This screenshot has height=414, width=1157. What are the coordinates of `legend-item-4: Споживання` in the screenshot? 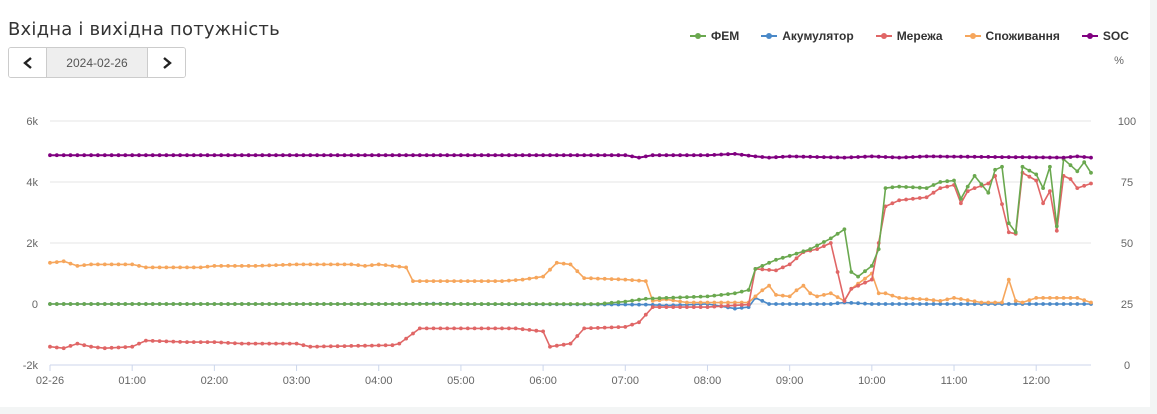 It's located at (1012, 36).